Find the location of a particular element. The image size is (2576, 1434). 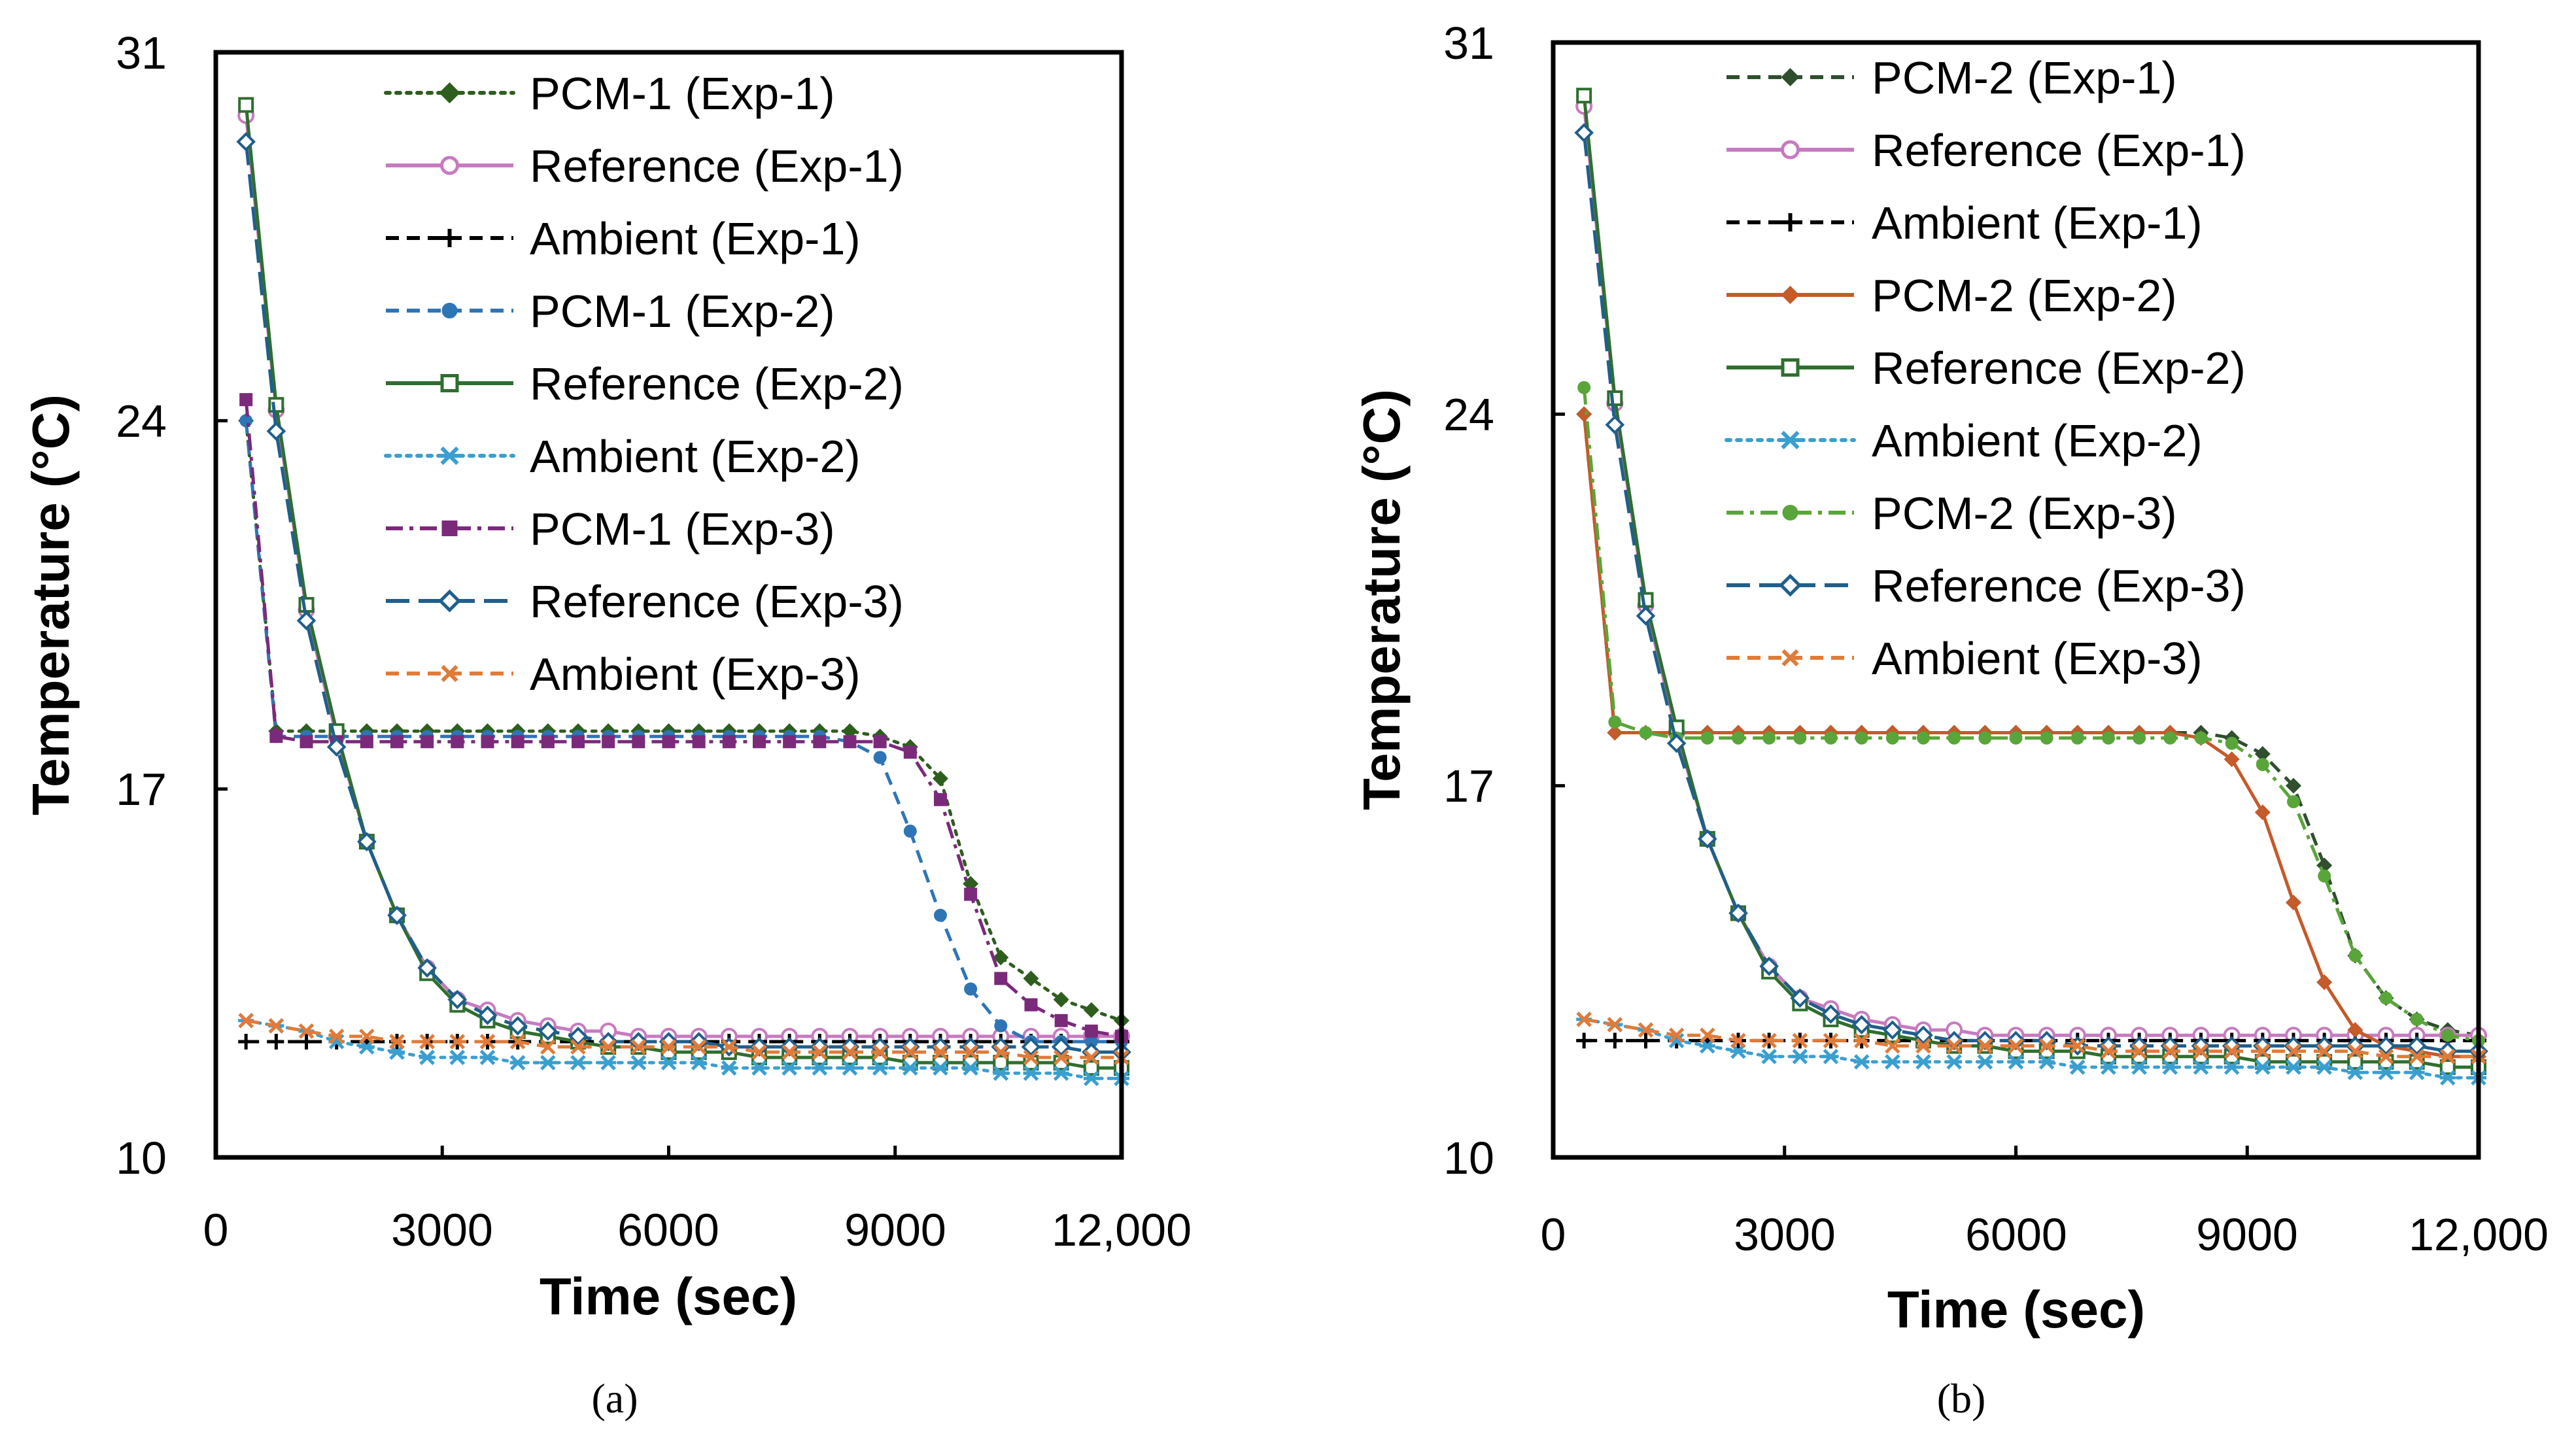

panel-b-y-tick-label: 17 is located at coordinates (1469, 785).